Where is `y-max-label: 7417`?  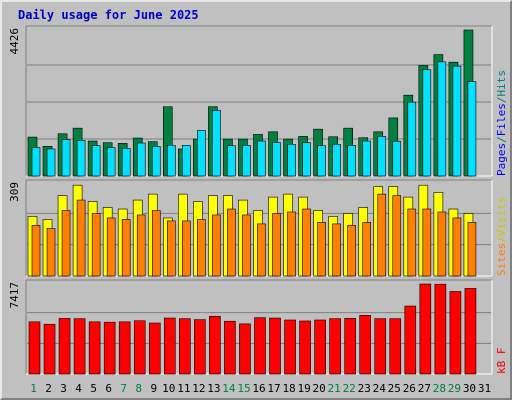 y-max-label: 7417 is located at coordinates (14, 295).